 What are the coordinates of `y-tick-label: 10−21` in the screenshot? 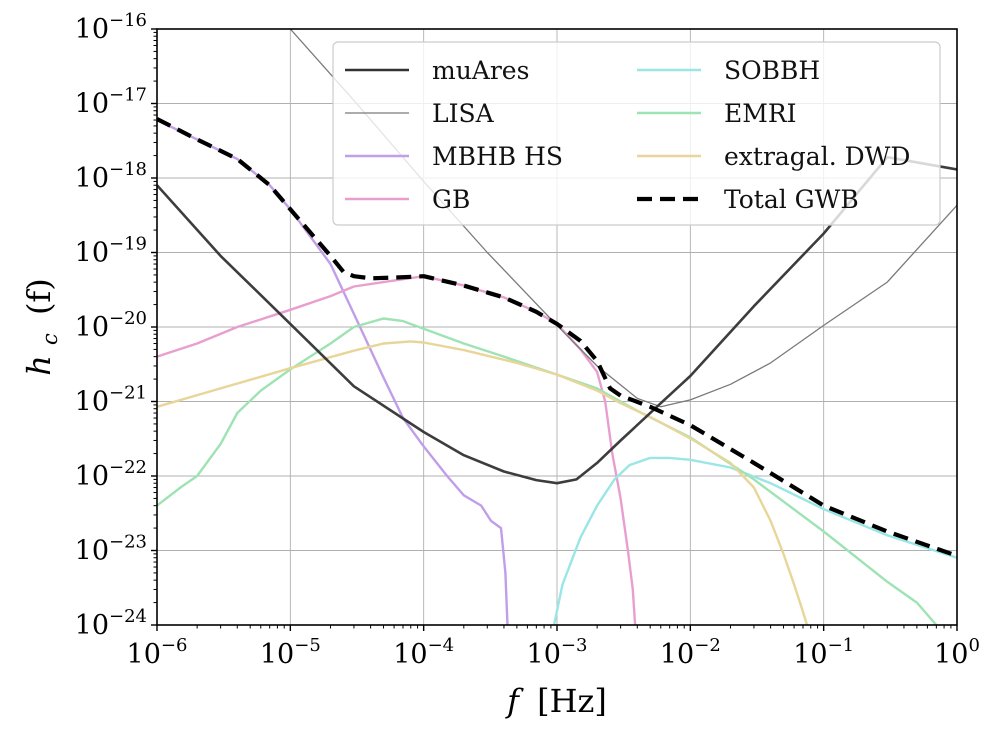 It's located at (111, 400).